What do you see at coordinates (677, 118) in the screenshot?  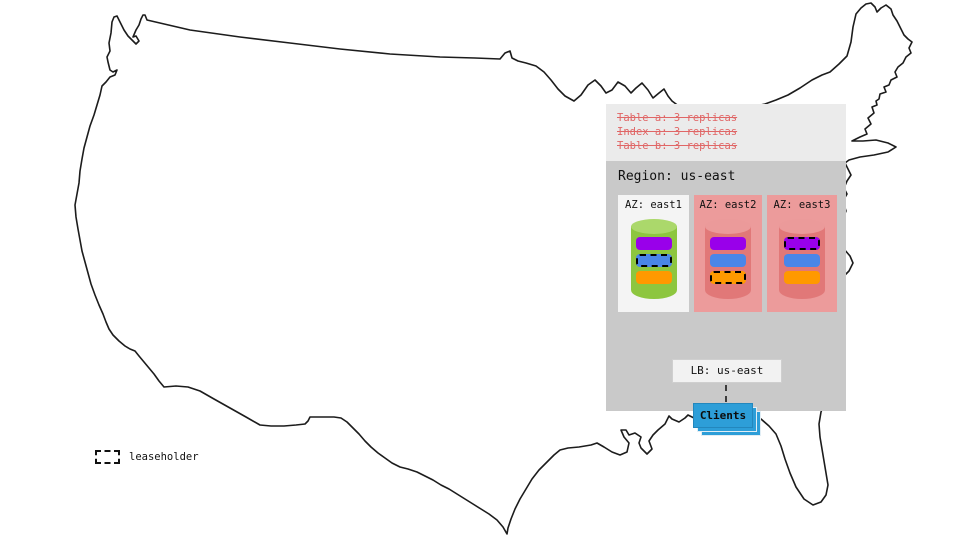 I see `policy-line-table-a: Table a: 3 replicas` at bounding box center [677, 118].